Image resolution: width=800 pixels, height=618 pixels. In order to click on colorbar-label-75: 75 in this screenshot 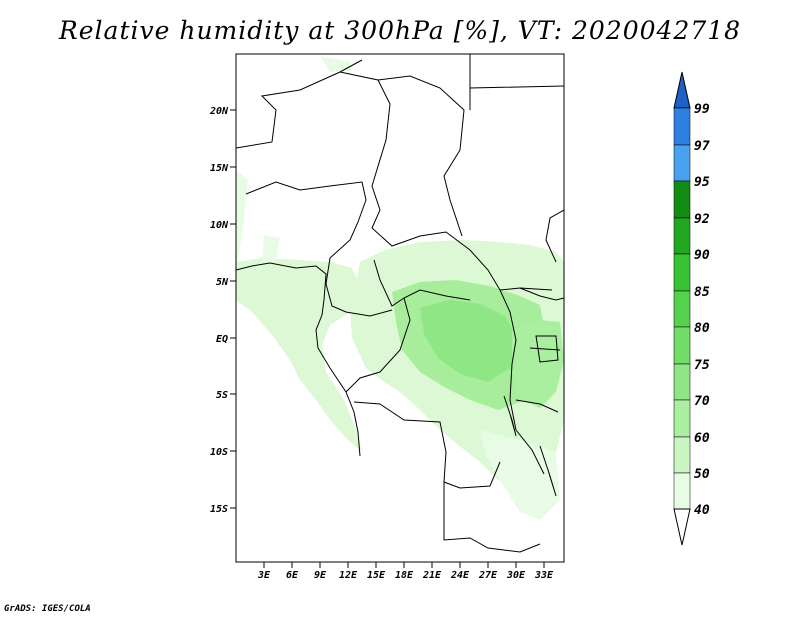, I will do `click(702, 365)`.